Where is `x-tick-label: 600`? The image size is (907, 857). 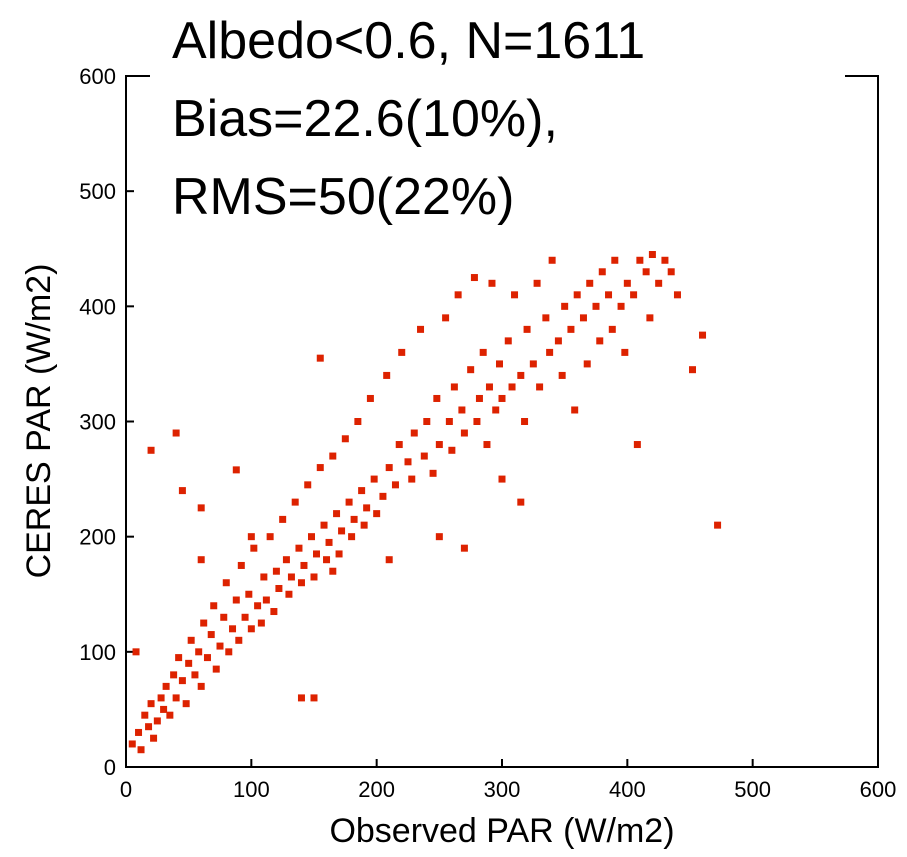
x-tick-label: 600 is located at coordinates (878, 789).